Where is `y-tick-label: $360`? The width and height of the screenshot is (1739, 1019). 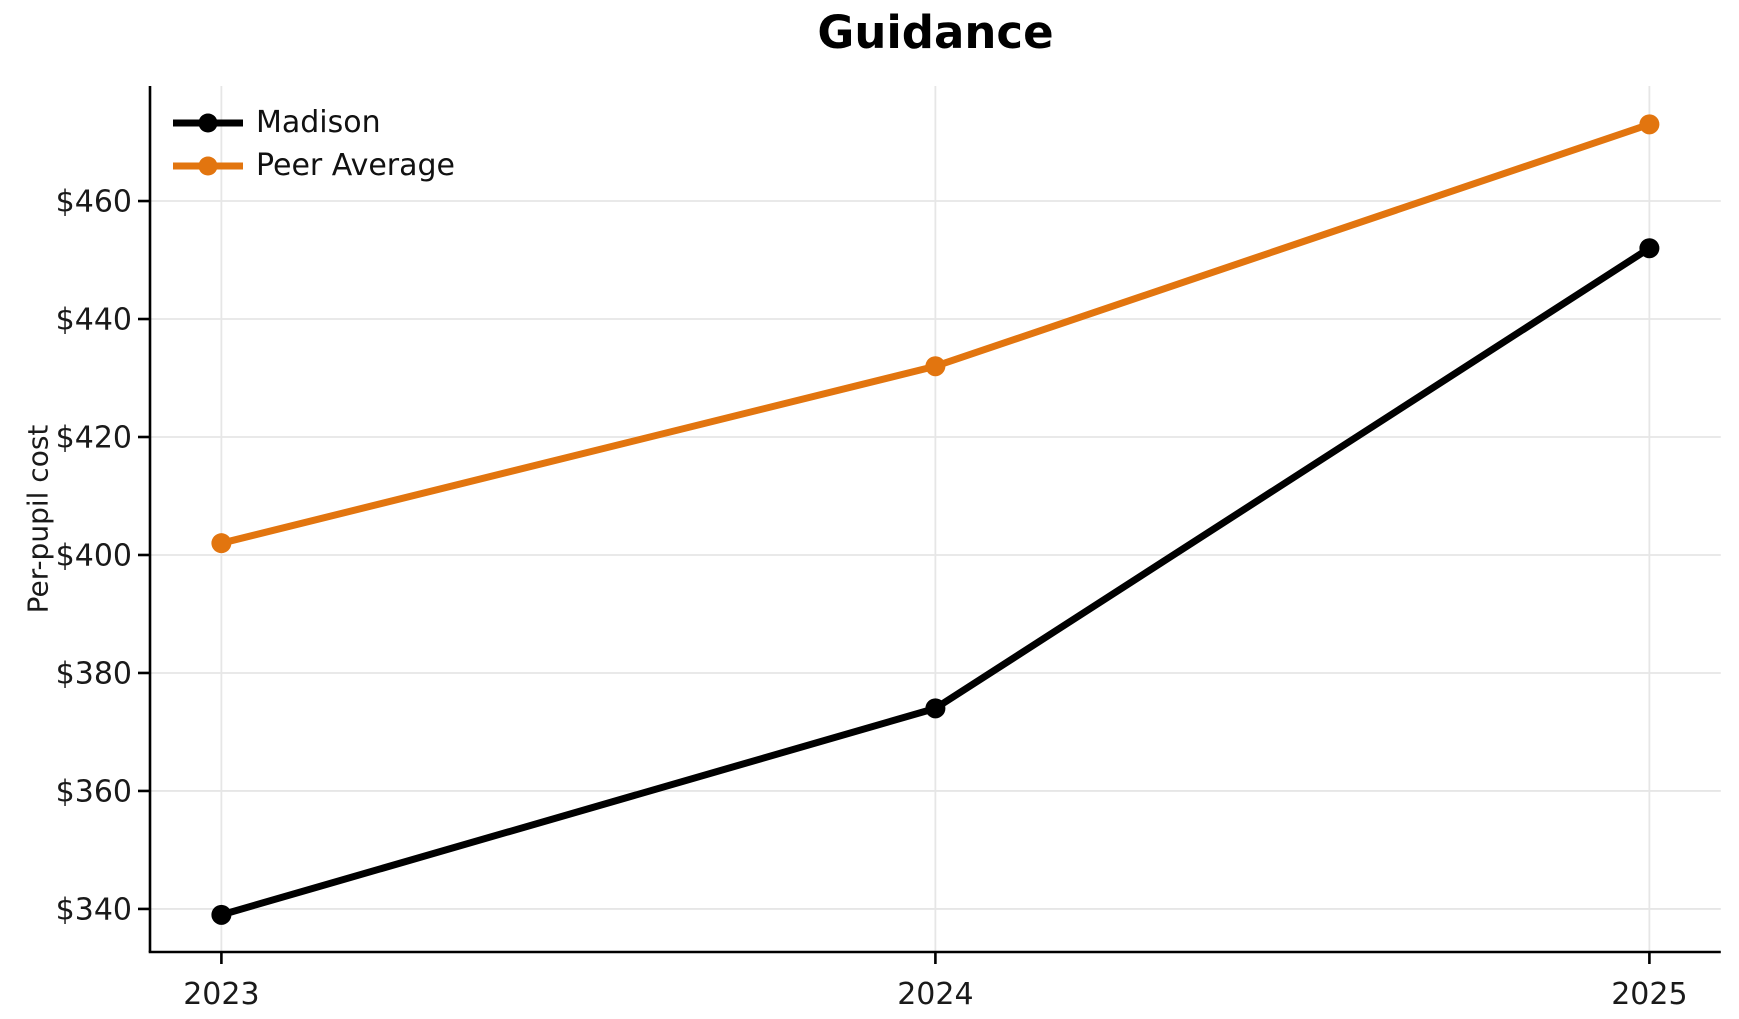 y-tick-label: $360 is located at coordinates (94, 791).